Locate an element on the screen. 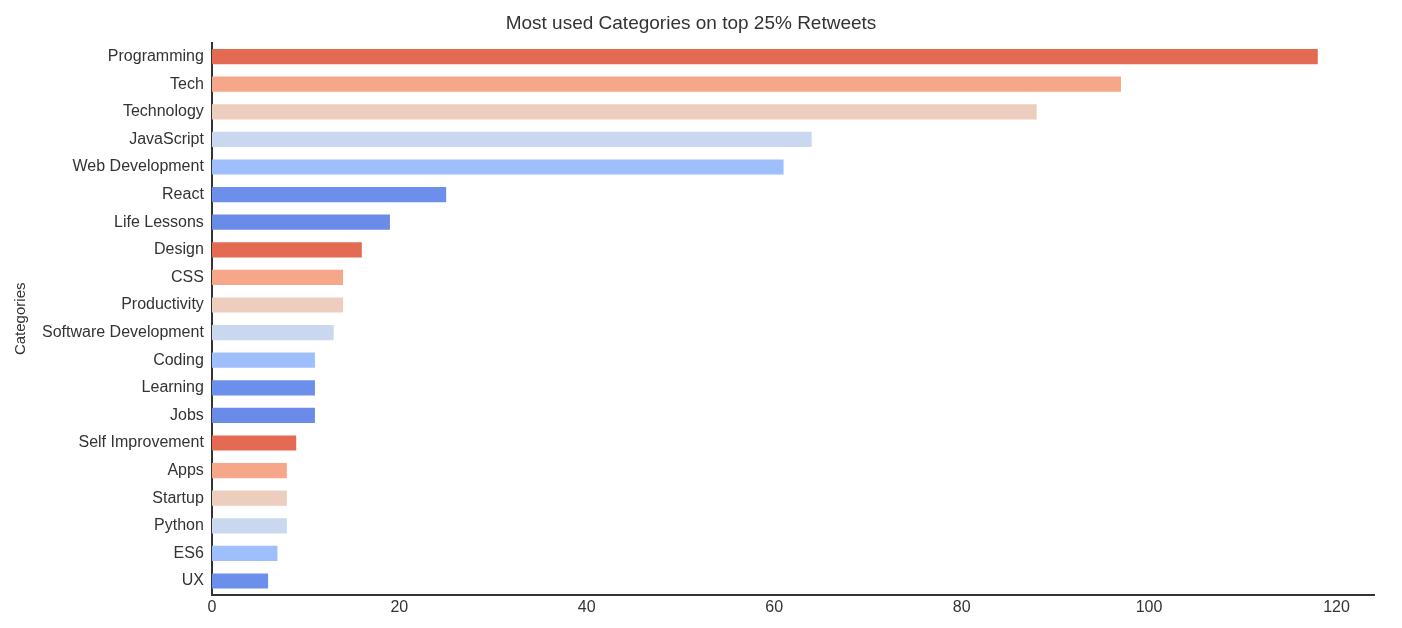  x-tick-label: 40 is located at coordinates (586, 606).